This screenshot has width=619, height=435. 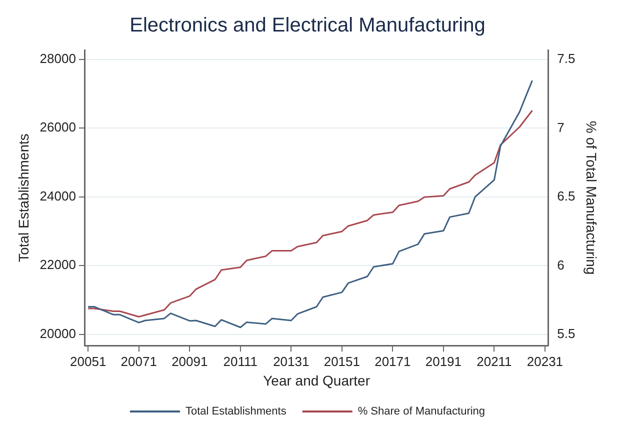 What do you see at coordinates (138, 361) in the screenshot?
I see `x-tick-label: 20071` at bounding box center [138, 361].